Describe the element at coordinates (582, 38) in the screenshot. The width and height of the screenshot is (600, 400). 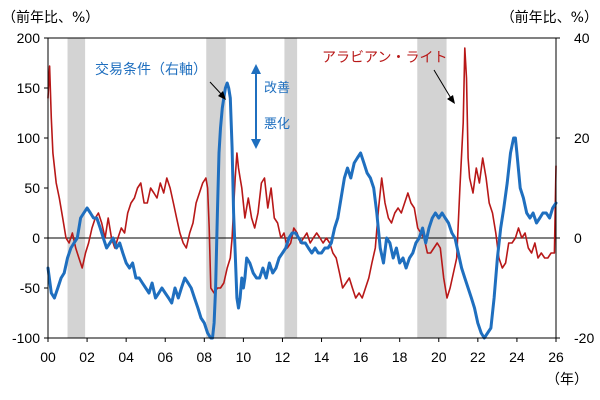
I see `right-tick-label: 40` at that location.